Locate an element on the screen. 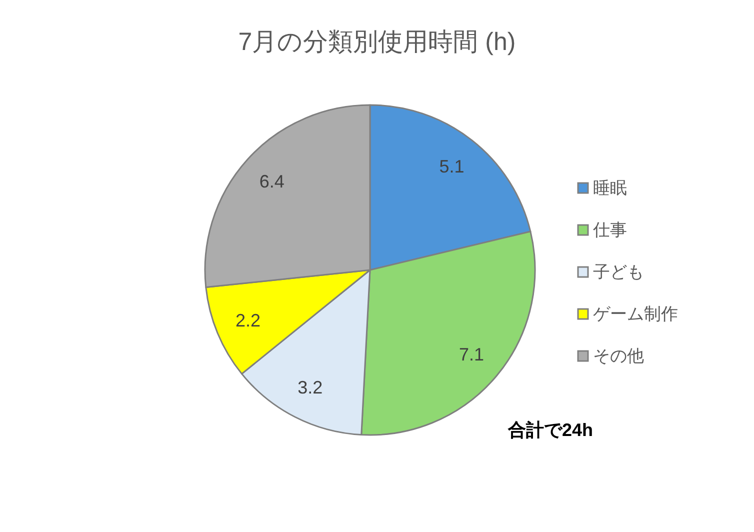 The width and height of the screenshot is (754, 532). legend-label: 子ども is located at coordinates (618, 272).